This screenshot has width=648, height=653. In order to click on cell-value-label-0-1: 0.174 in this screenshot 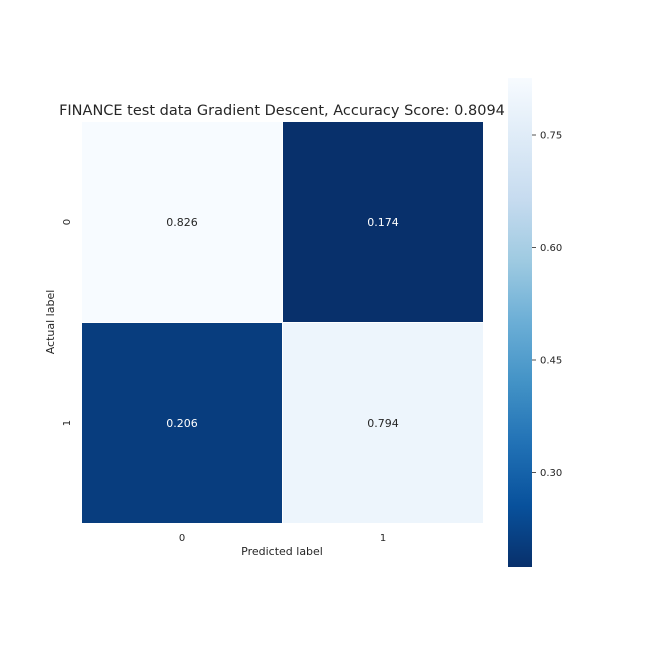, I will do `click(383, 222)`.